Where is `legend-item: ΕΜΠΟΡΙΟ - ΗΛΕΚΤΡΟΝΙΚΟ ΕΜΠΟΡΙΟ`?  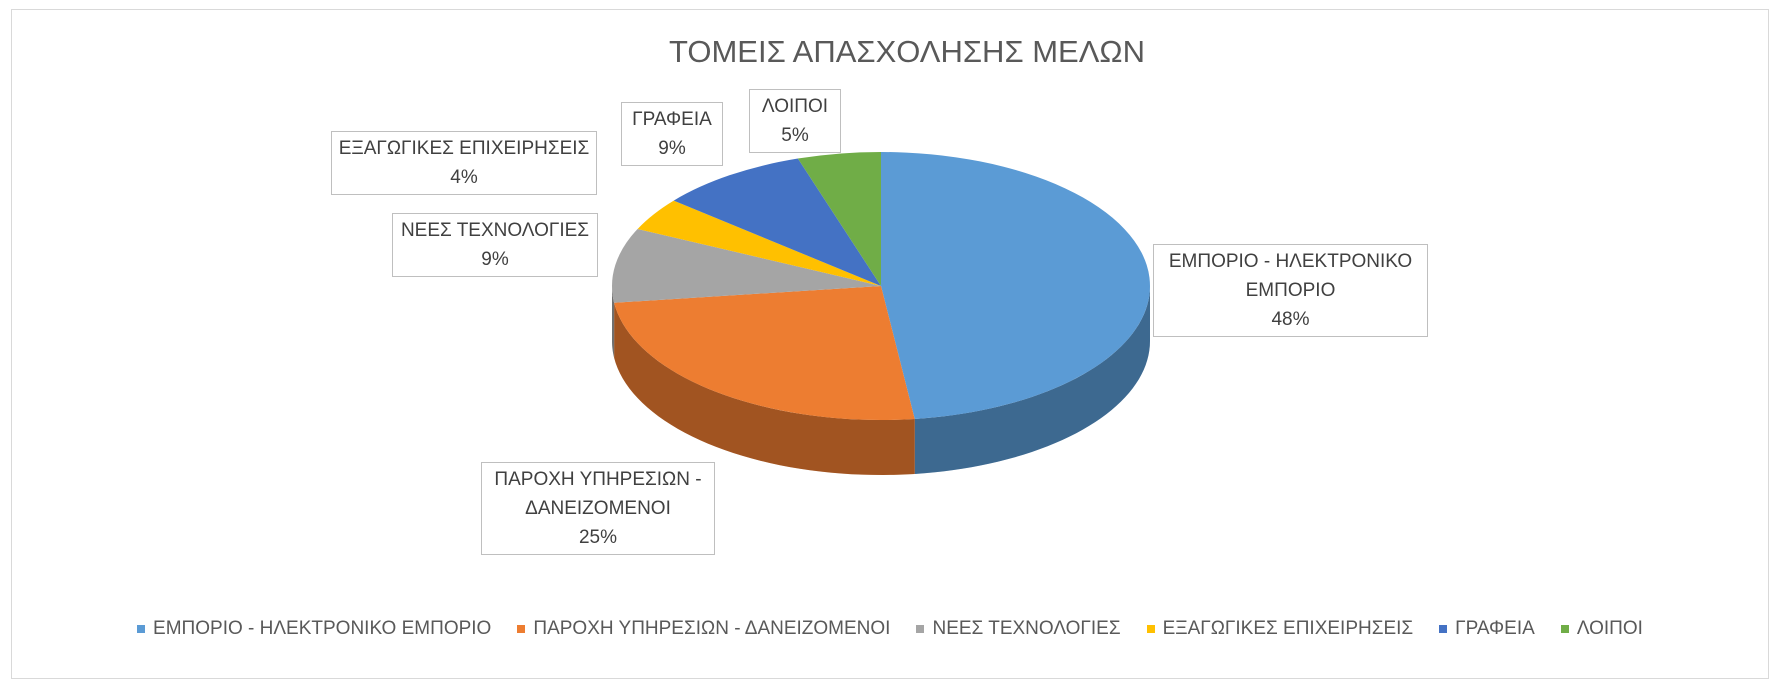
legend-item: ΕΜΠΟΡΙΟ - ΗΛΕΚΤΡΟΝΙΚΟ ΕΜΠΟΡΙΟ is located at coordinates (314, 629).